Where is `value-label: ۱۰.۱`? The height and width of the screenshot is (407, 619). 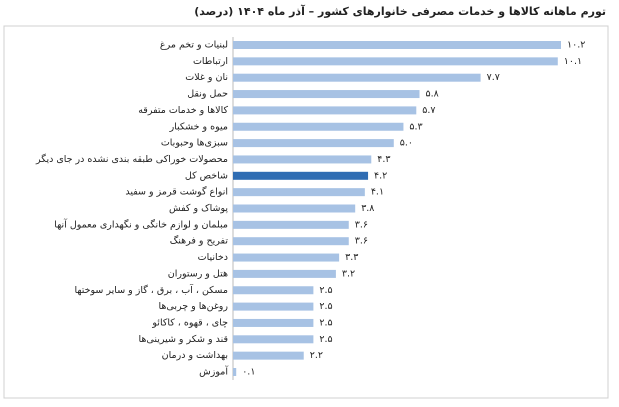 value-label: ۱۰.۱ is located at coordinates (573, 61).